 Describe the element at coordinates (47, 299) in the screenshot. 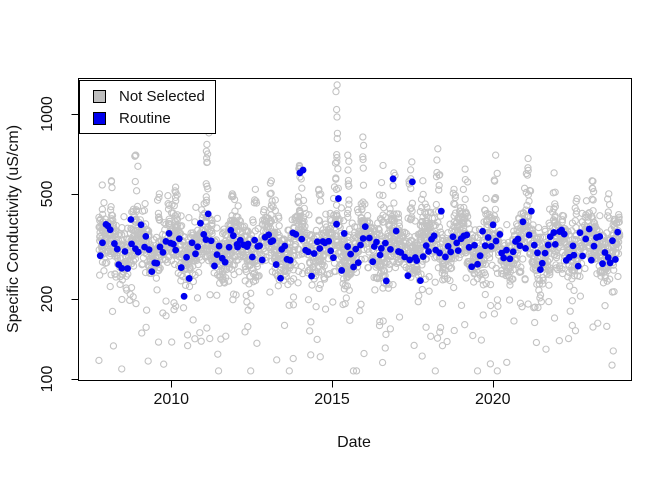

I see `y-tick-label: 200` at that location.